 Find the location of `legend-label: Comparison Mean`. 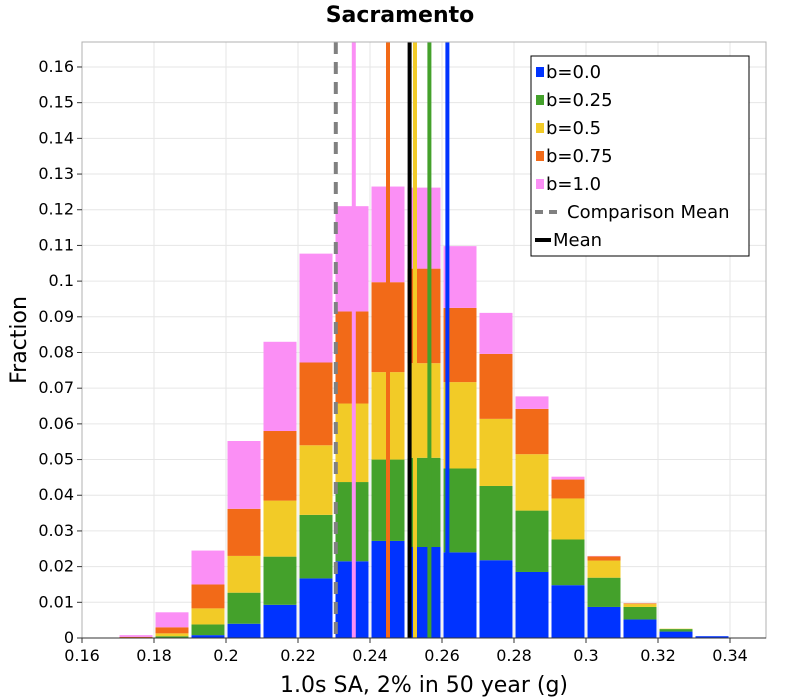

legend-label: Comparison Mean is located at coordinates (648, 212).